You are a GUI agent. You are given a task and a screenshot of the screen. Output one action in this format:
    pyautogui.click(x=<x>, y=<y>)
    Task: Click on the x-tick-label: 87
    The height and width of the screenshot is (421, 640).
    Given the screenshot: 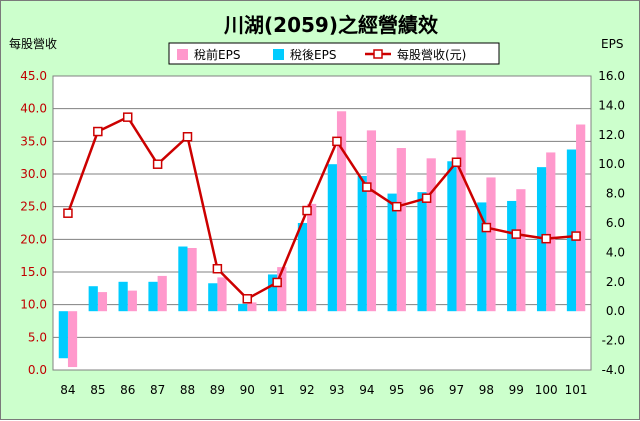 What is the action you would take?
    pyautogui.click(x=157, y=390)
    